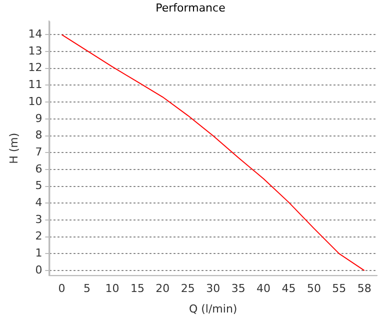 Image resolution: width=385 pixels, height=320 pixels. I want to click on x-tick-label: 10, so click(112, 289).